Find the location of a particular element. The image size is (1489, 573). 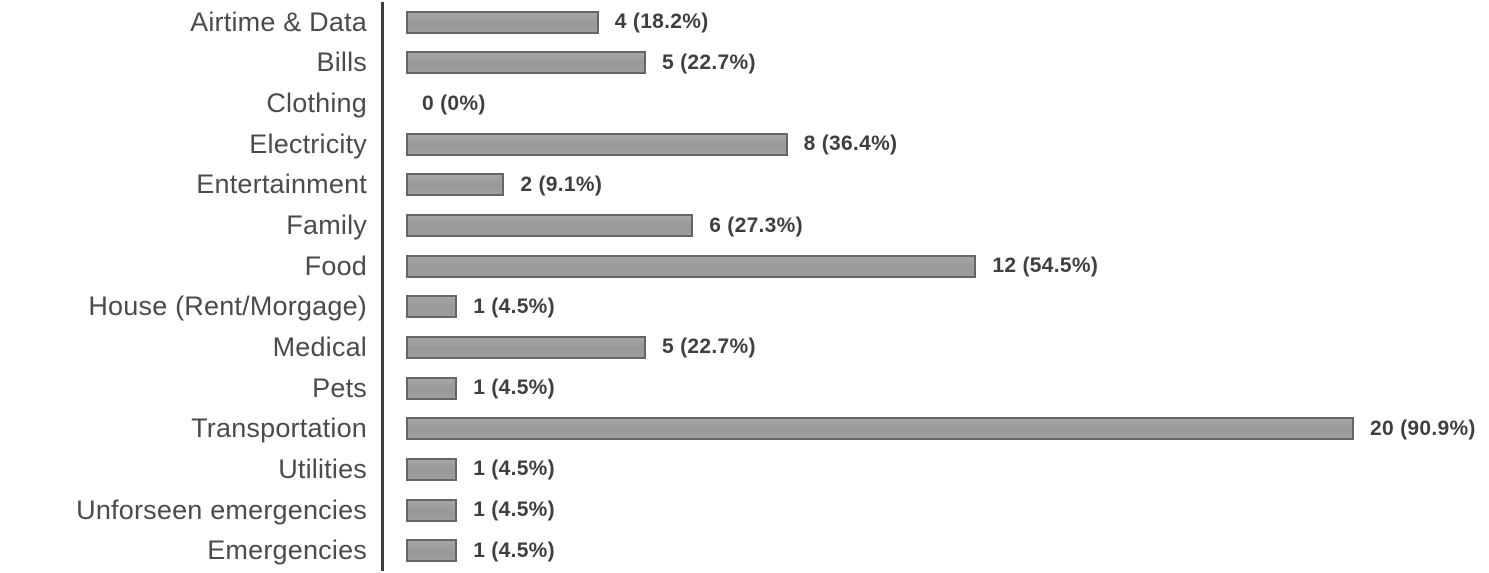

plot-area: 12 (54.5%) is located at coordinates (935, 266).